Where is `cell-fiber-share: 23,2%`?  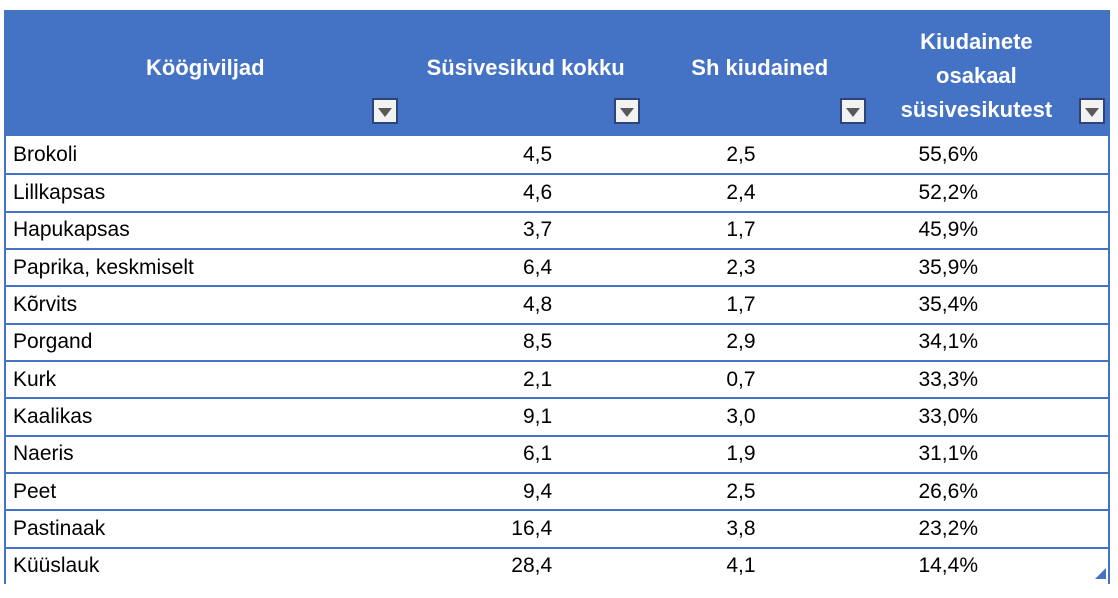
cell-fiber-share: 23,2% is located at coordinates (948, 528).